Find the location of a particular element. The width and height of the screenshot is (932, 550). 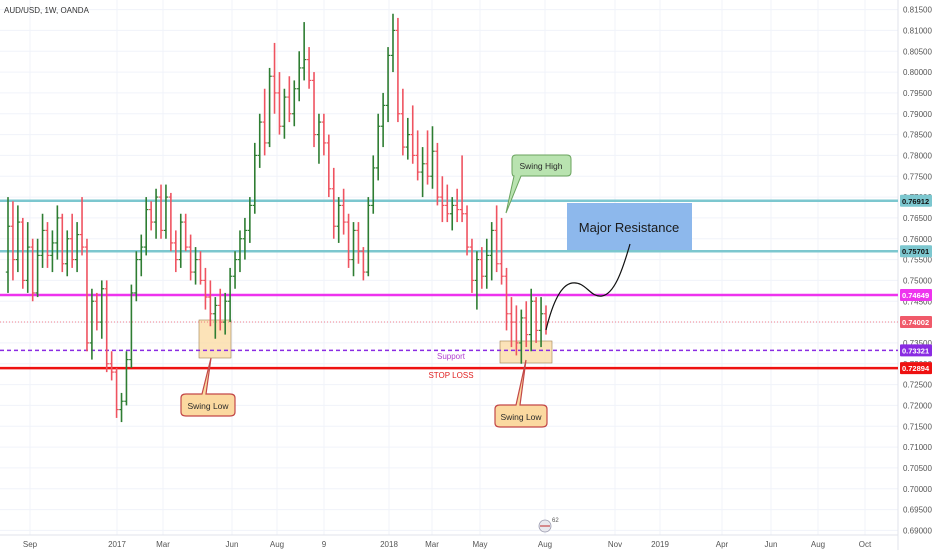

price-label-current: 0.74002 is located at coordinates (916, 322).